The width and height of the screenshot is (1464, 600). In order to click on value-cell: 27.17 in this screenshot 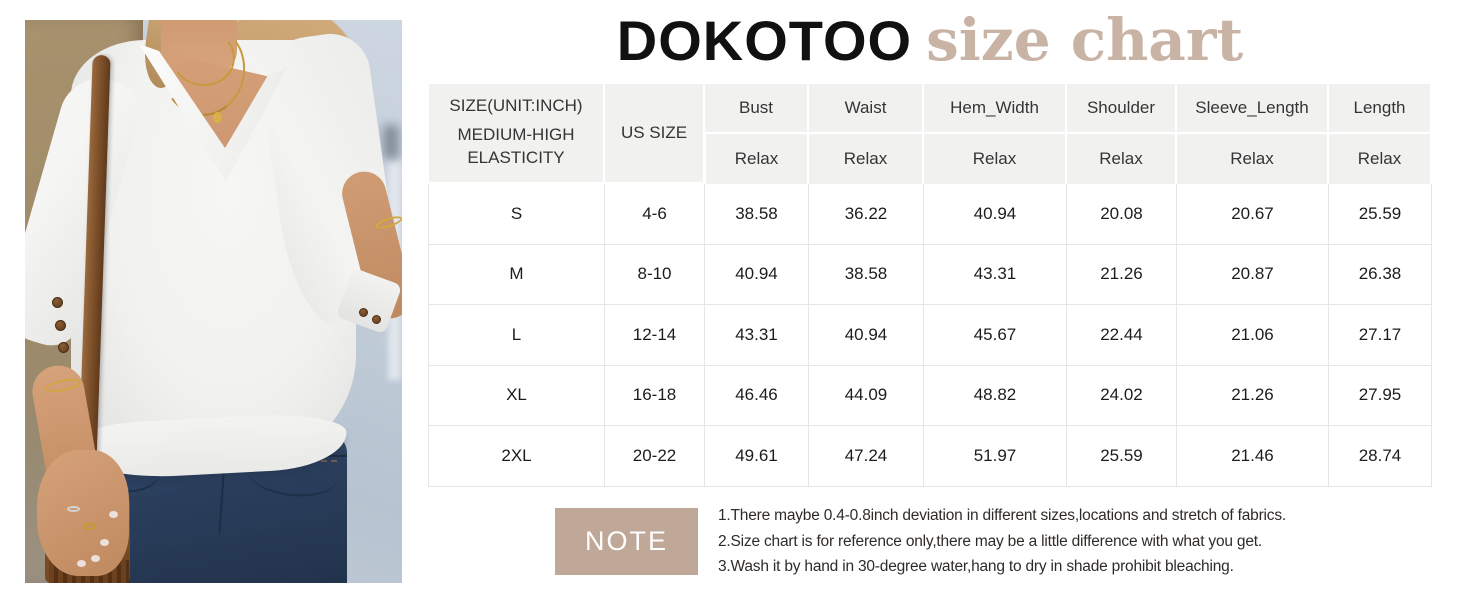, I will do `click(1380, 335)`.